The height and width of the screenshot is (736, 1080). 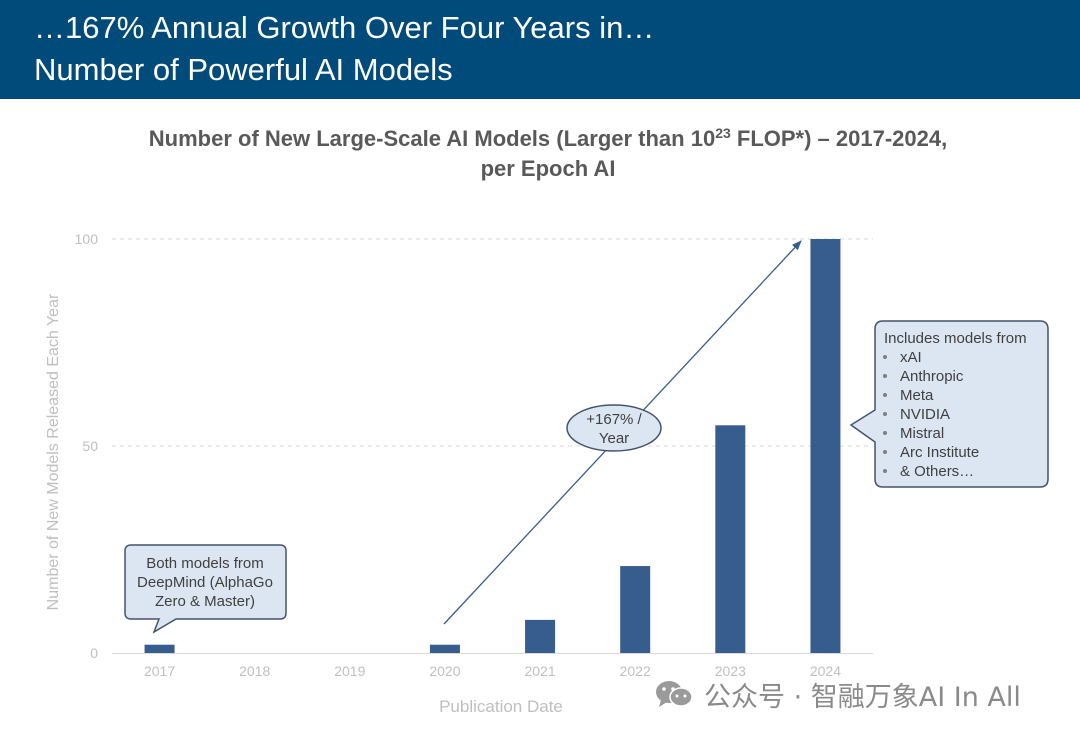 I want to click on y-tick-label: 50, so click(x=90, y=446).